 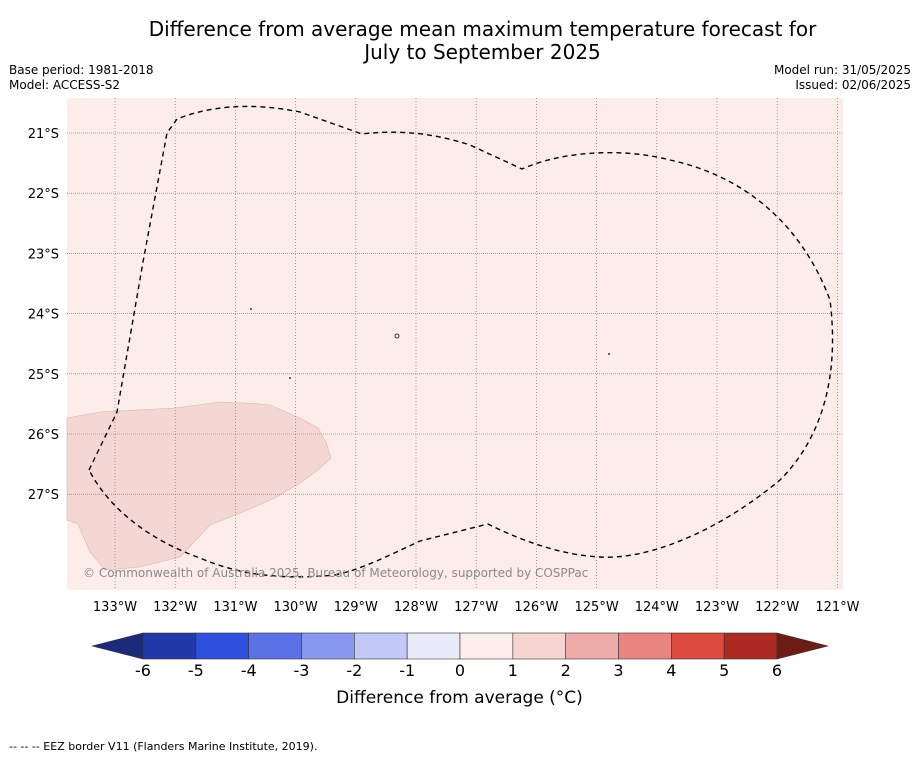 I want to click on colorbar-under-arrow, so click(x=117, y=646).